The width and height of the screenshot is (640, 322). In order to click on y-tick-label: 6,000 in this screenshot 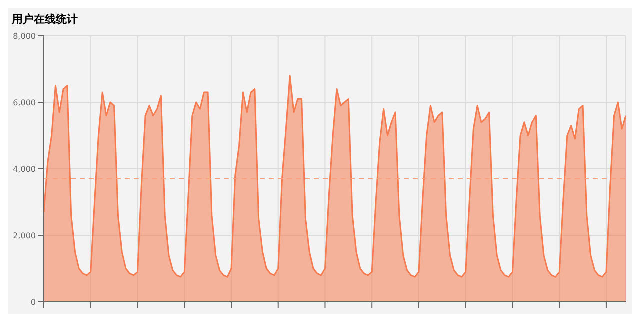, I will do `click(24, 103)`.